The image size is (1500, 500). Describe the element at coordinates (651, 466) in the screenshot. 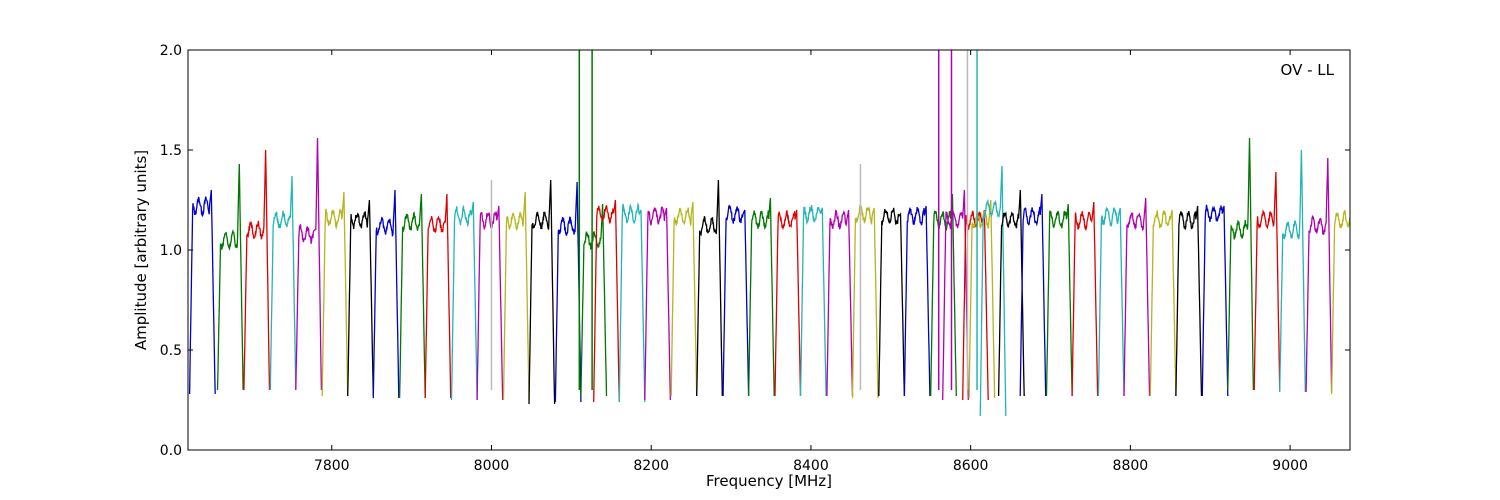

I see `x-tick-label: 8200` at that location.